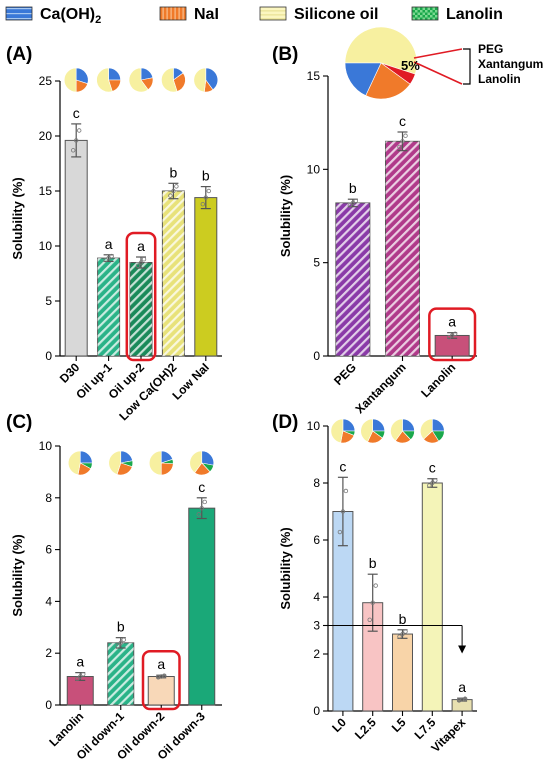 Image resolution: width=550 pixels, height=771 pixels. I want to click on y-tick-label-15: 15, so click(46, 191).